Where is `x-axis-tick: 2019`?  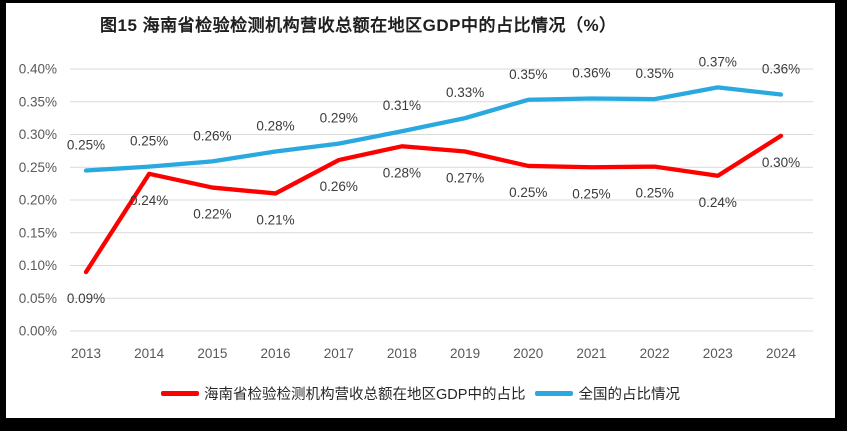
x-axis-tick: 2019 is located at coordinates (465, 353).